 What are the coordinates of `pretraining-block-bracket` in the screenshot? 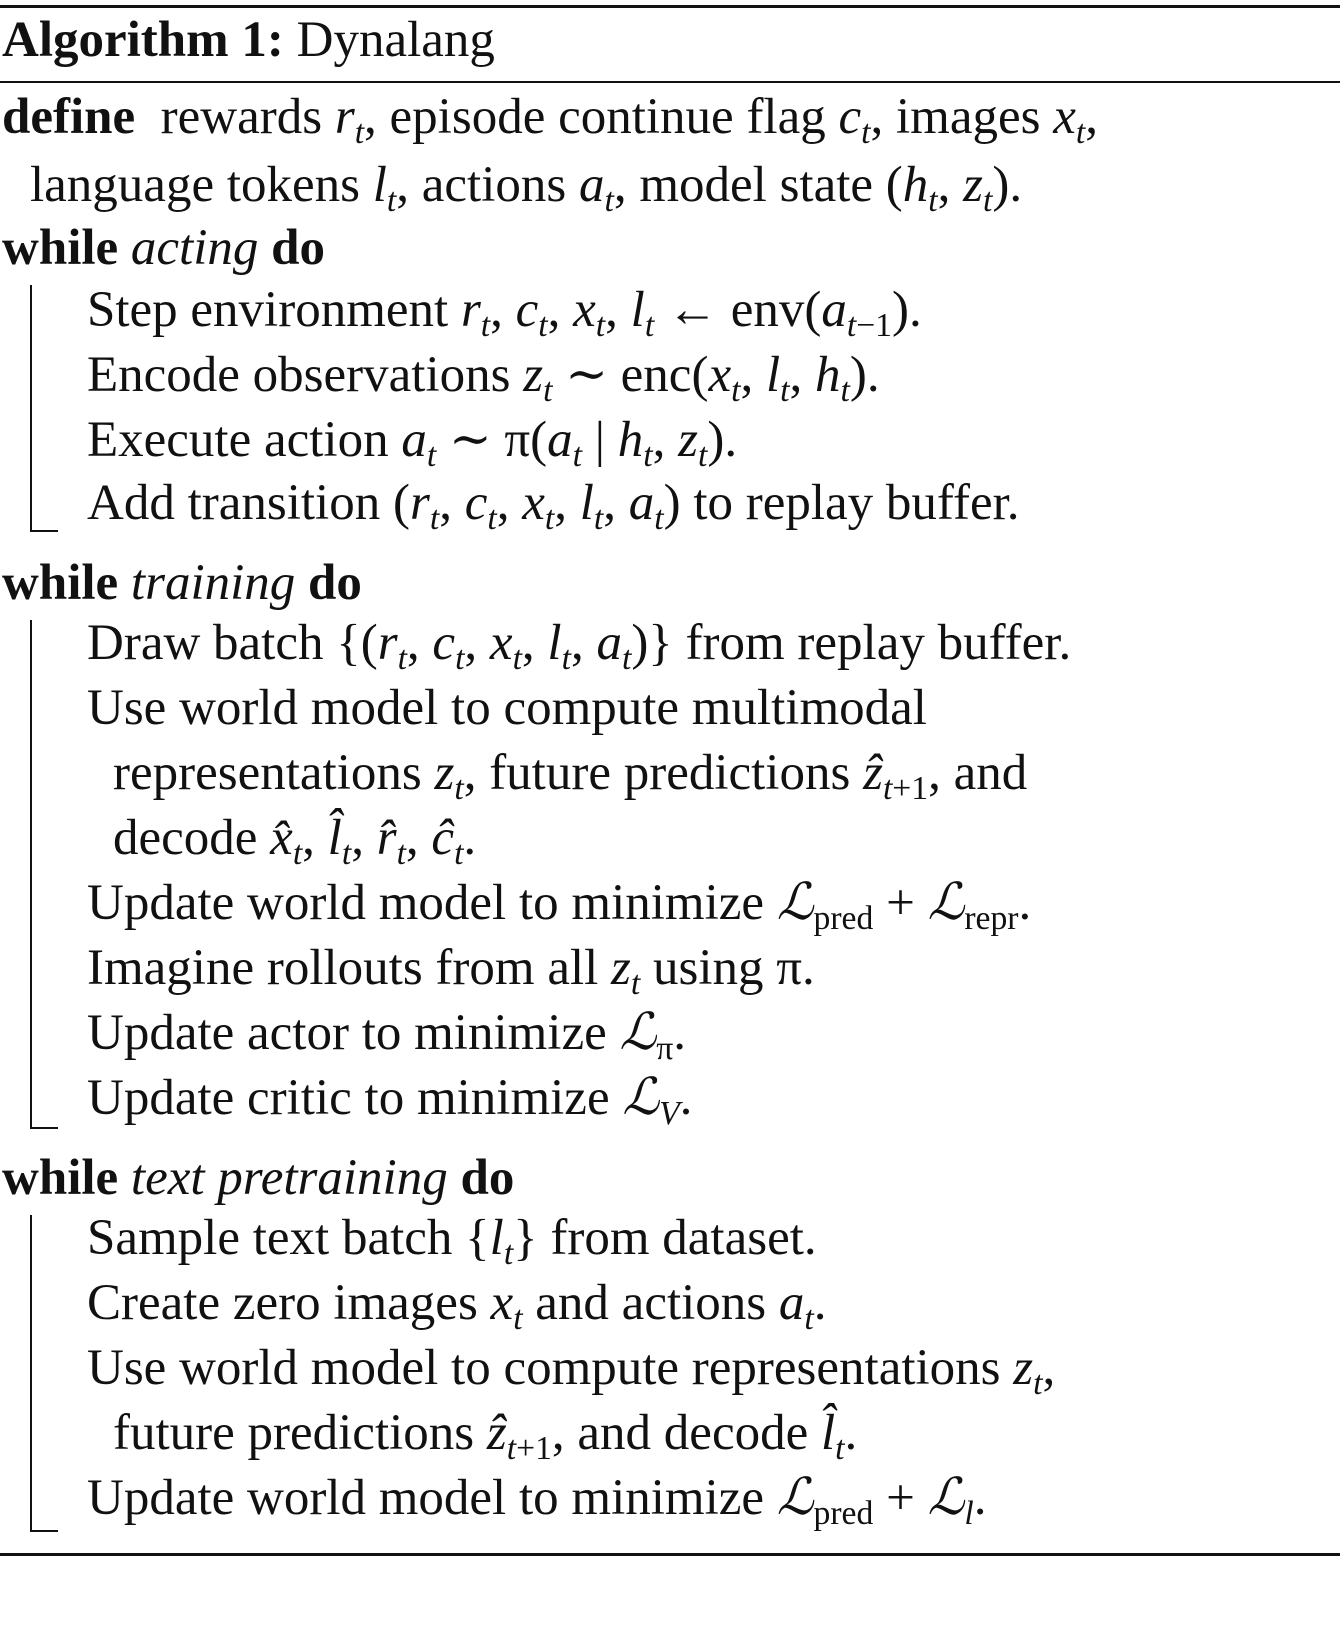 It's located at (44, 1373).